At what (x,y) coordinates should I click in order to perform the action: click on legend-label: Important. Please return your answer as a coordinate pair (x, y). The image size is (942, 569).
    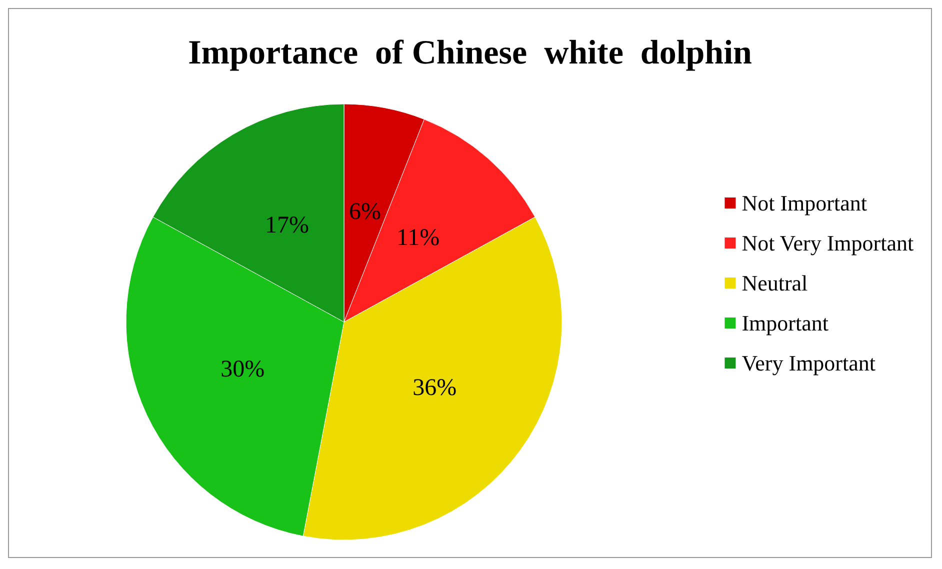
    Looking at the image, I should click on (785, 323).